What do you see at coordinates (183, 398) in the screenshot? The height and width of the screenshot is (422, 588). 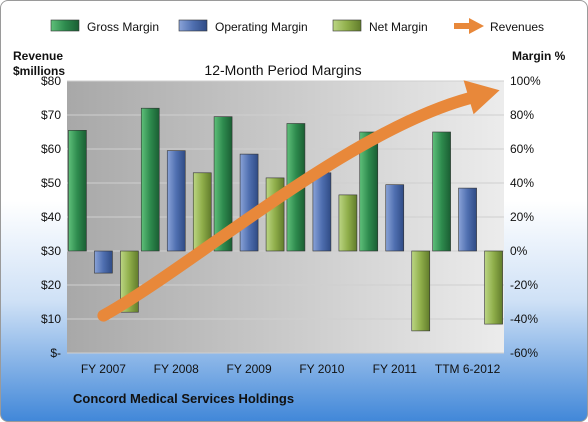 I see `company-name: Concord Medical Services Holdings` at bounding box center [183, 398].